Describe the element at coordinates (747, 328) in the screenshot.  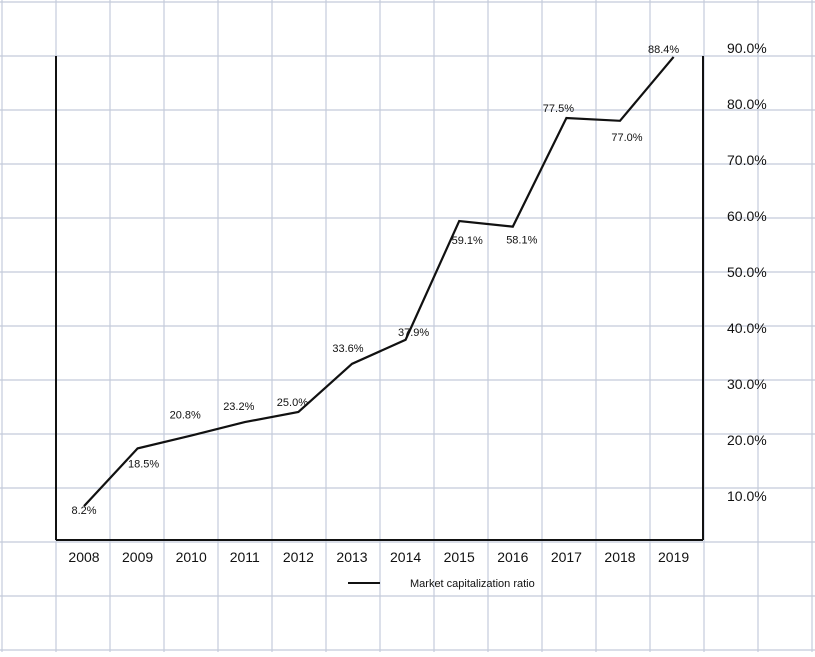
I see `y-tick-label: 40.0%` at that location.